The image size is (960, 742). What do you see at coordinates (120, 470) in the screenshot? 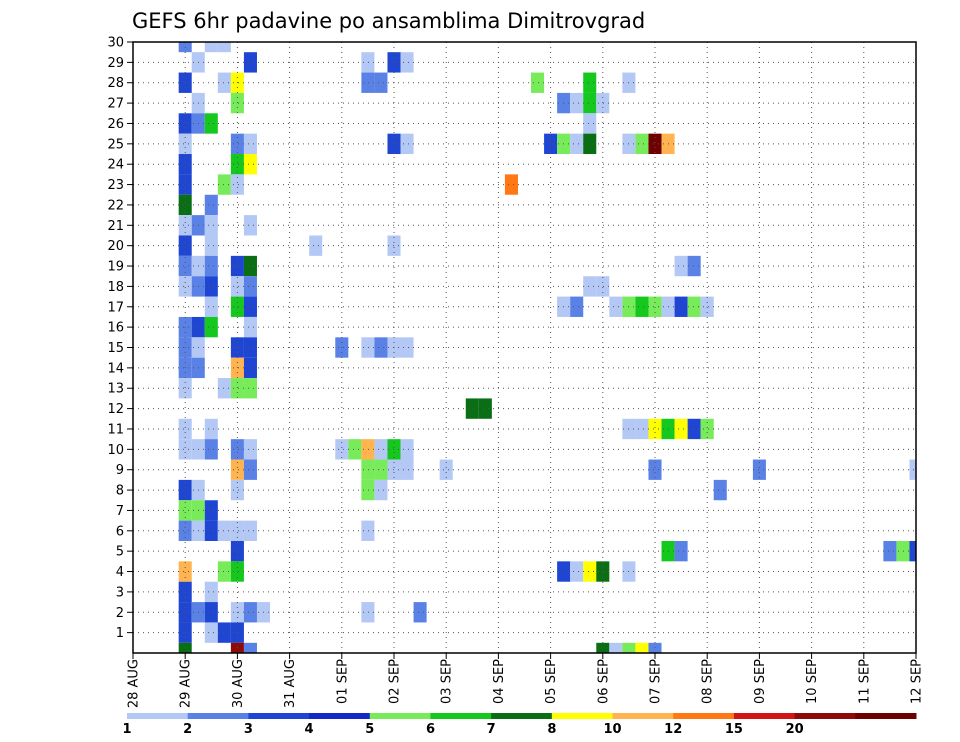
I see `y-tick-label: 9` at bounding box center [120, 470].